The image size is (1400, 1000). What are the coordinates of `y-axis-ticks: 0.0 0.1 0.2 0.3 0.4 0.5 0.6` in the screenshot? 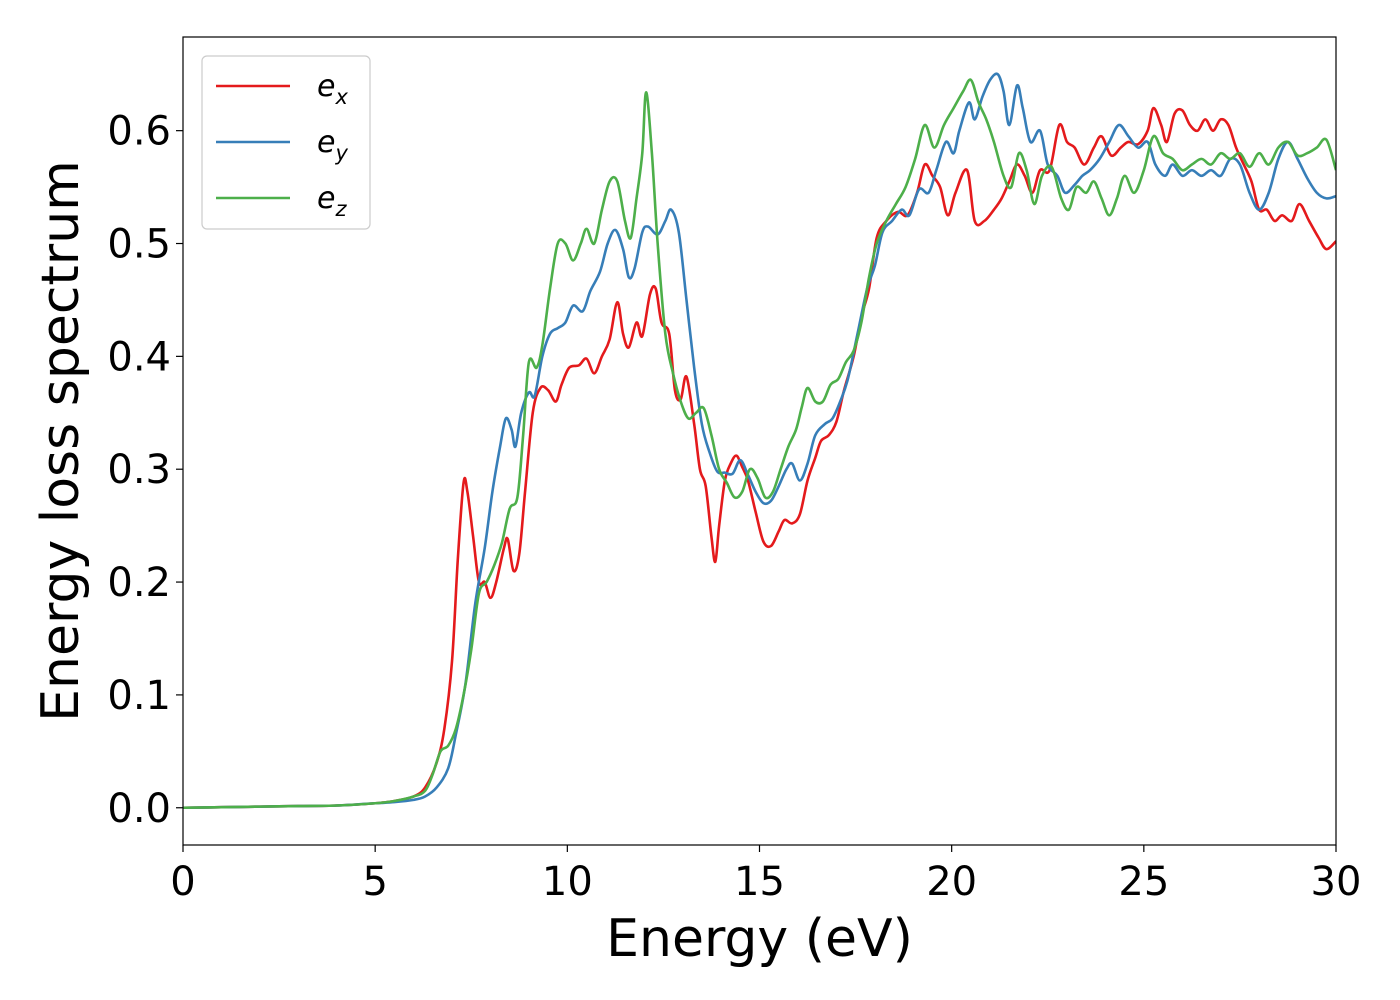 It's located at (145, 470).